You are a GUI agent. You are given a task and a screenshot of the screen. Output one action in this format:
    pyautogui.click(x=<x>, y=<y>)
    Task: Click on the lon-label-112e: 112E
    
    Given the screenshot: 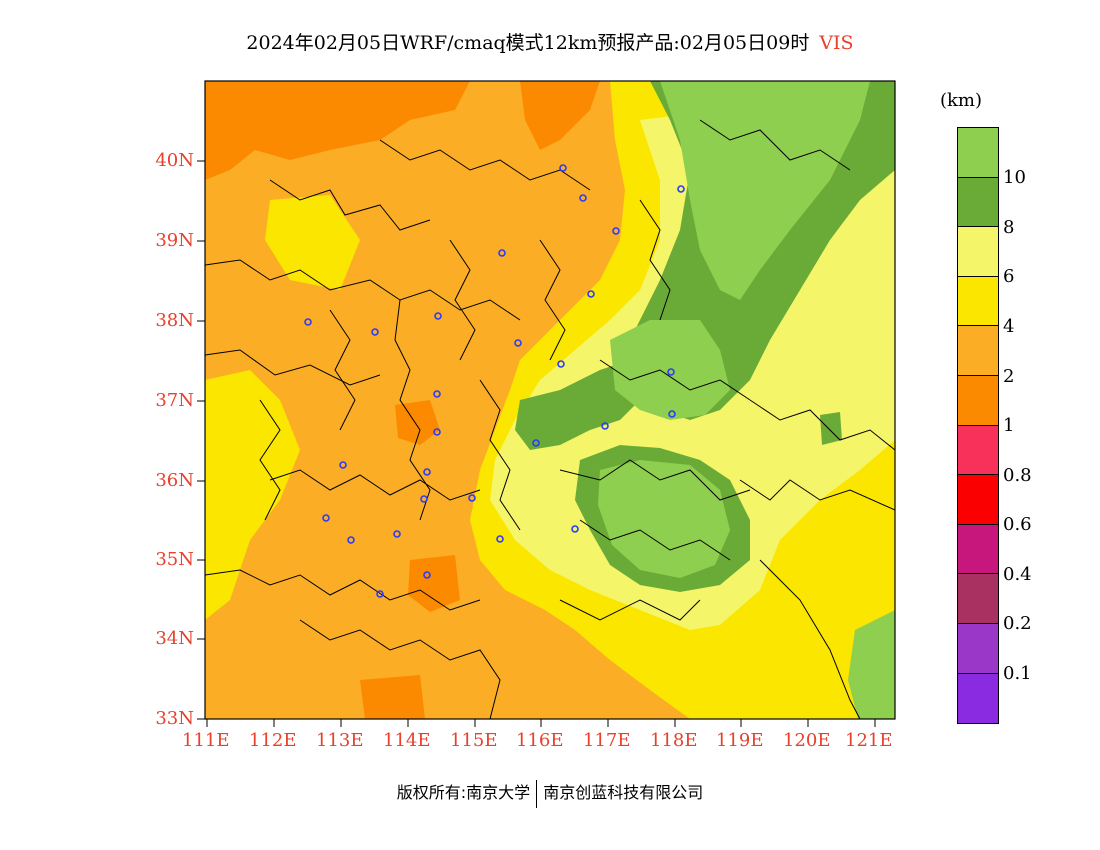 What is the action you would take?
    pyautogui.click(x=273, y=740)
    